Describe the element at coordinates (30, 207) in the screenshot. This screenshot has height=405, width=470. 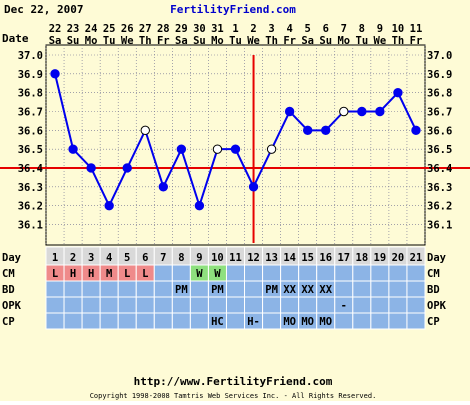
I see `y-tick-left: 36.2` at that location.